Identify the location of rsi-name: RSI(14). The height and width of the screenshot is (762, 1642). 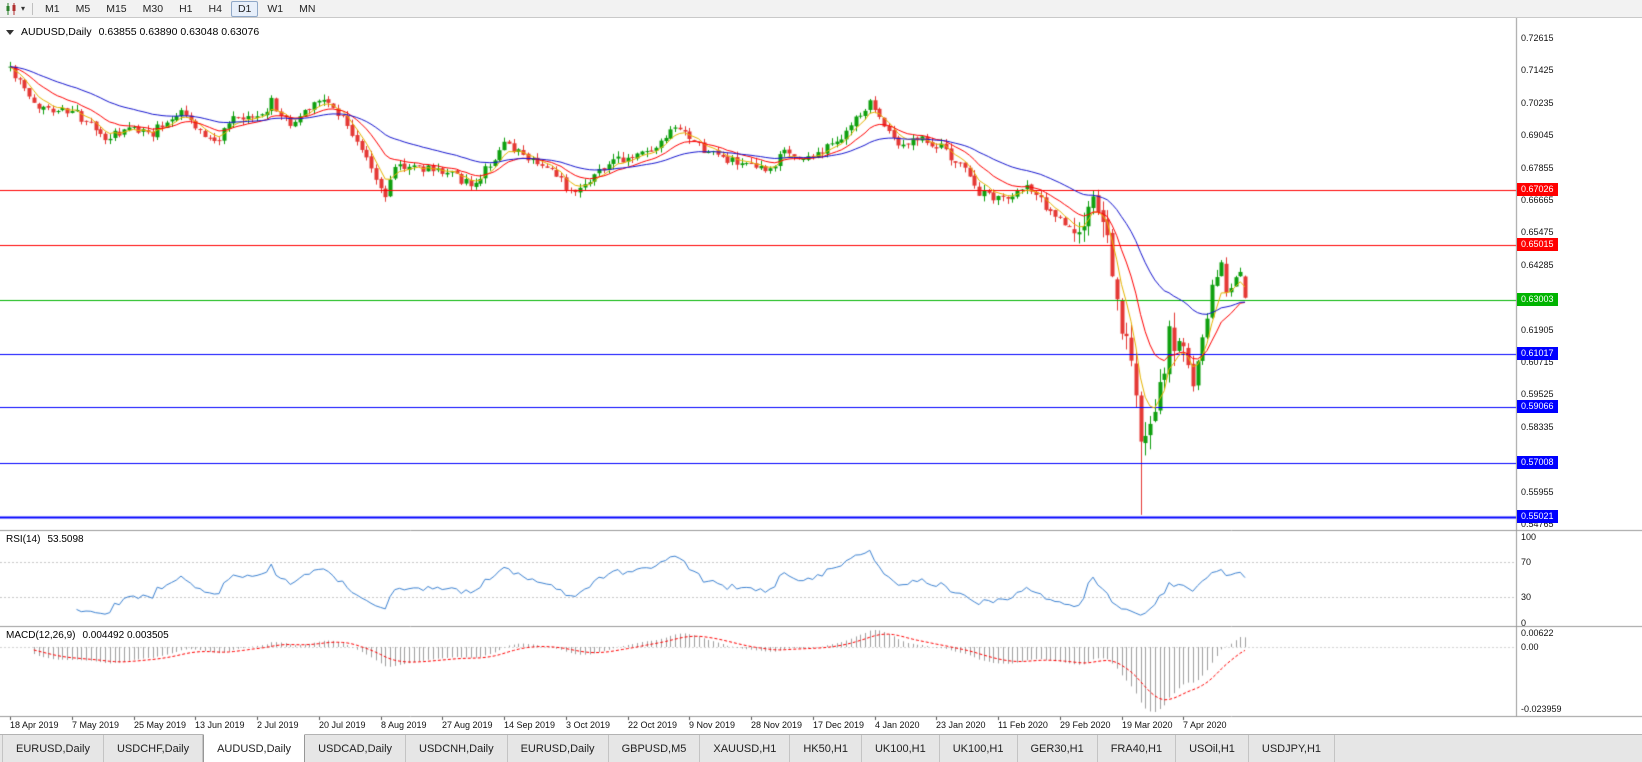
(23, 539).